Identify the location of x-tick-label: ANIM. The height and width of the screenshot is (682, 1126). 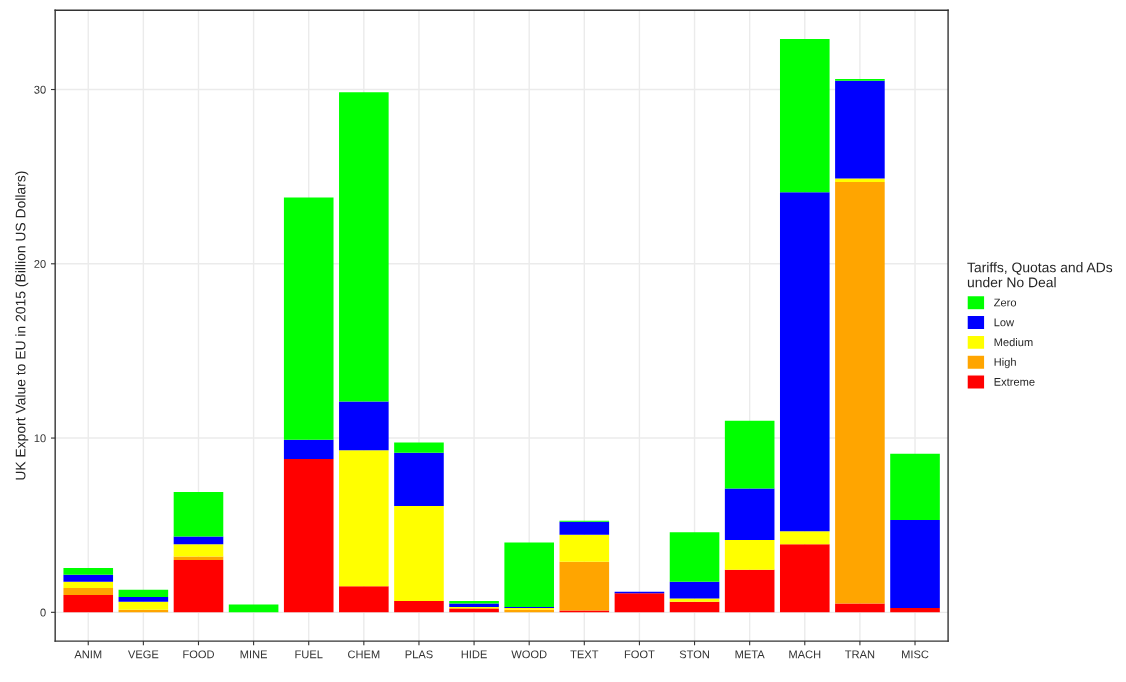
(88, 654).